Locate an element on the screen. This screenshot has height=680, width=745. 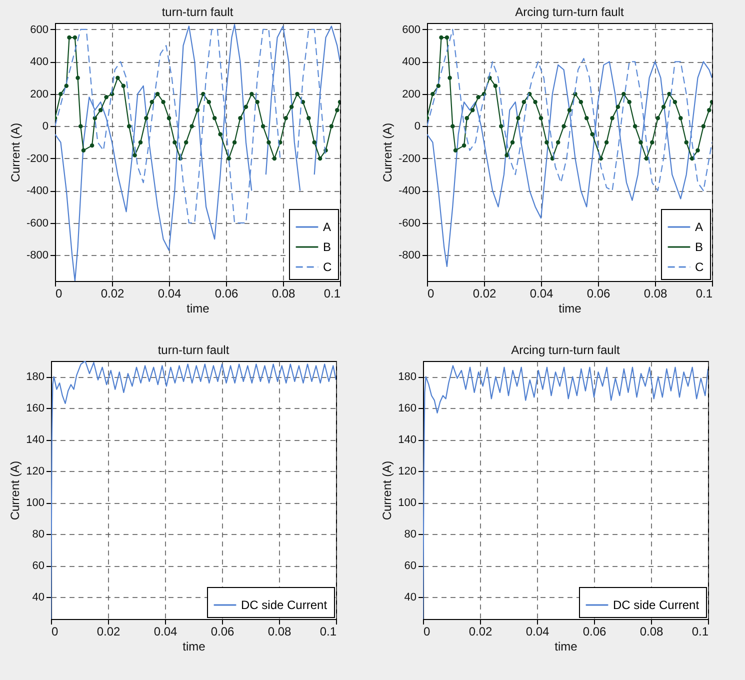
y-tick-label: 400 is located at coordinates (39, 62).